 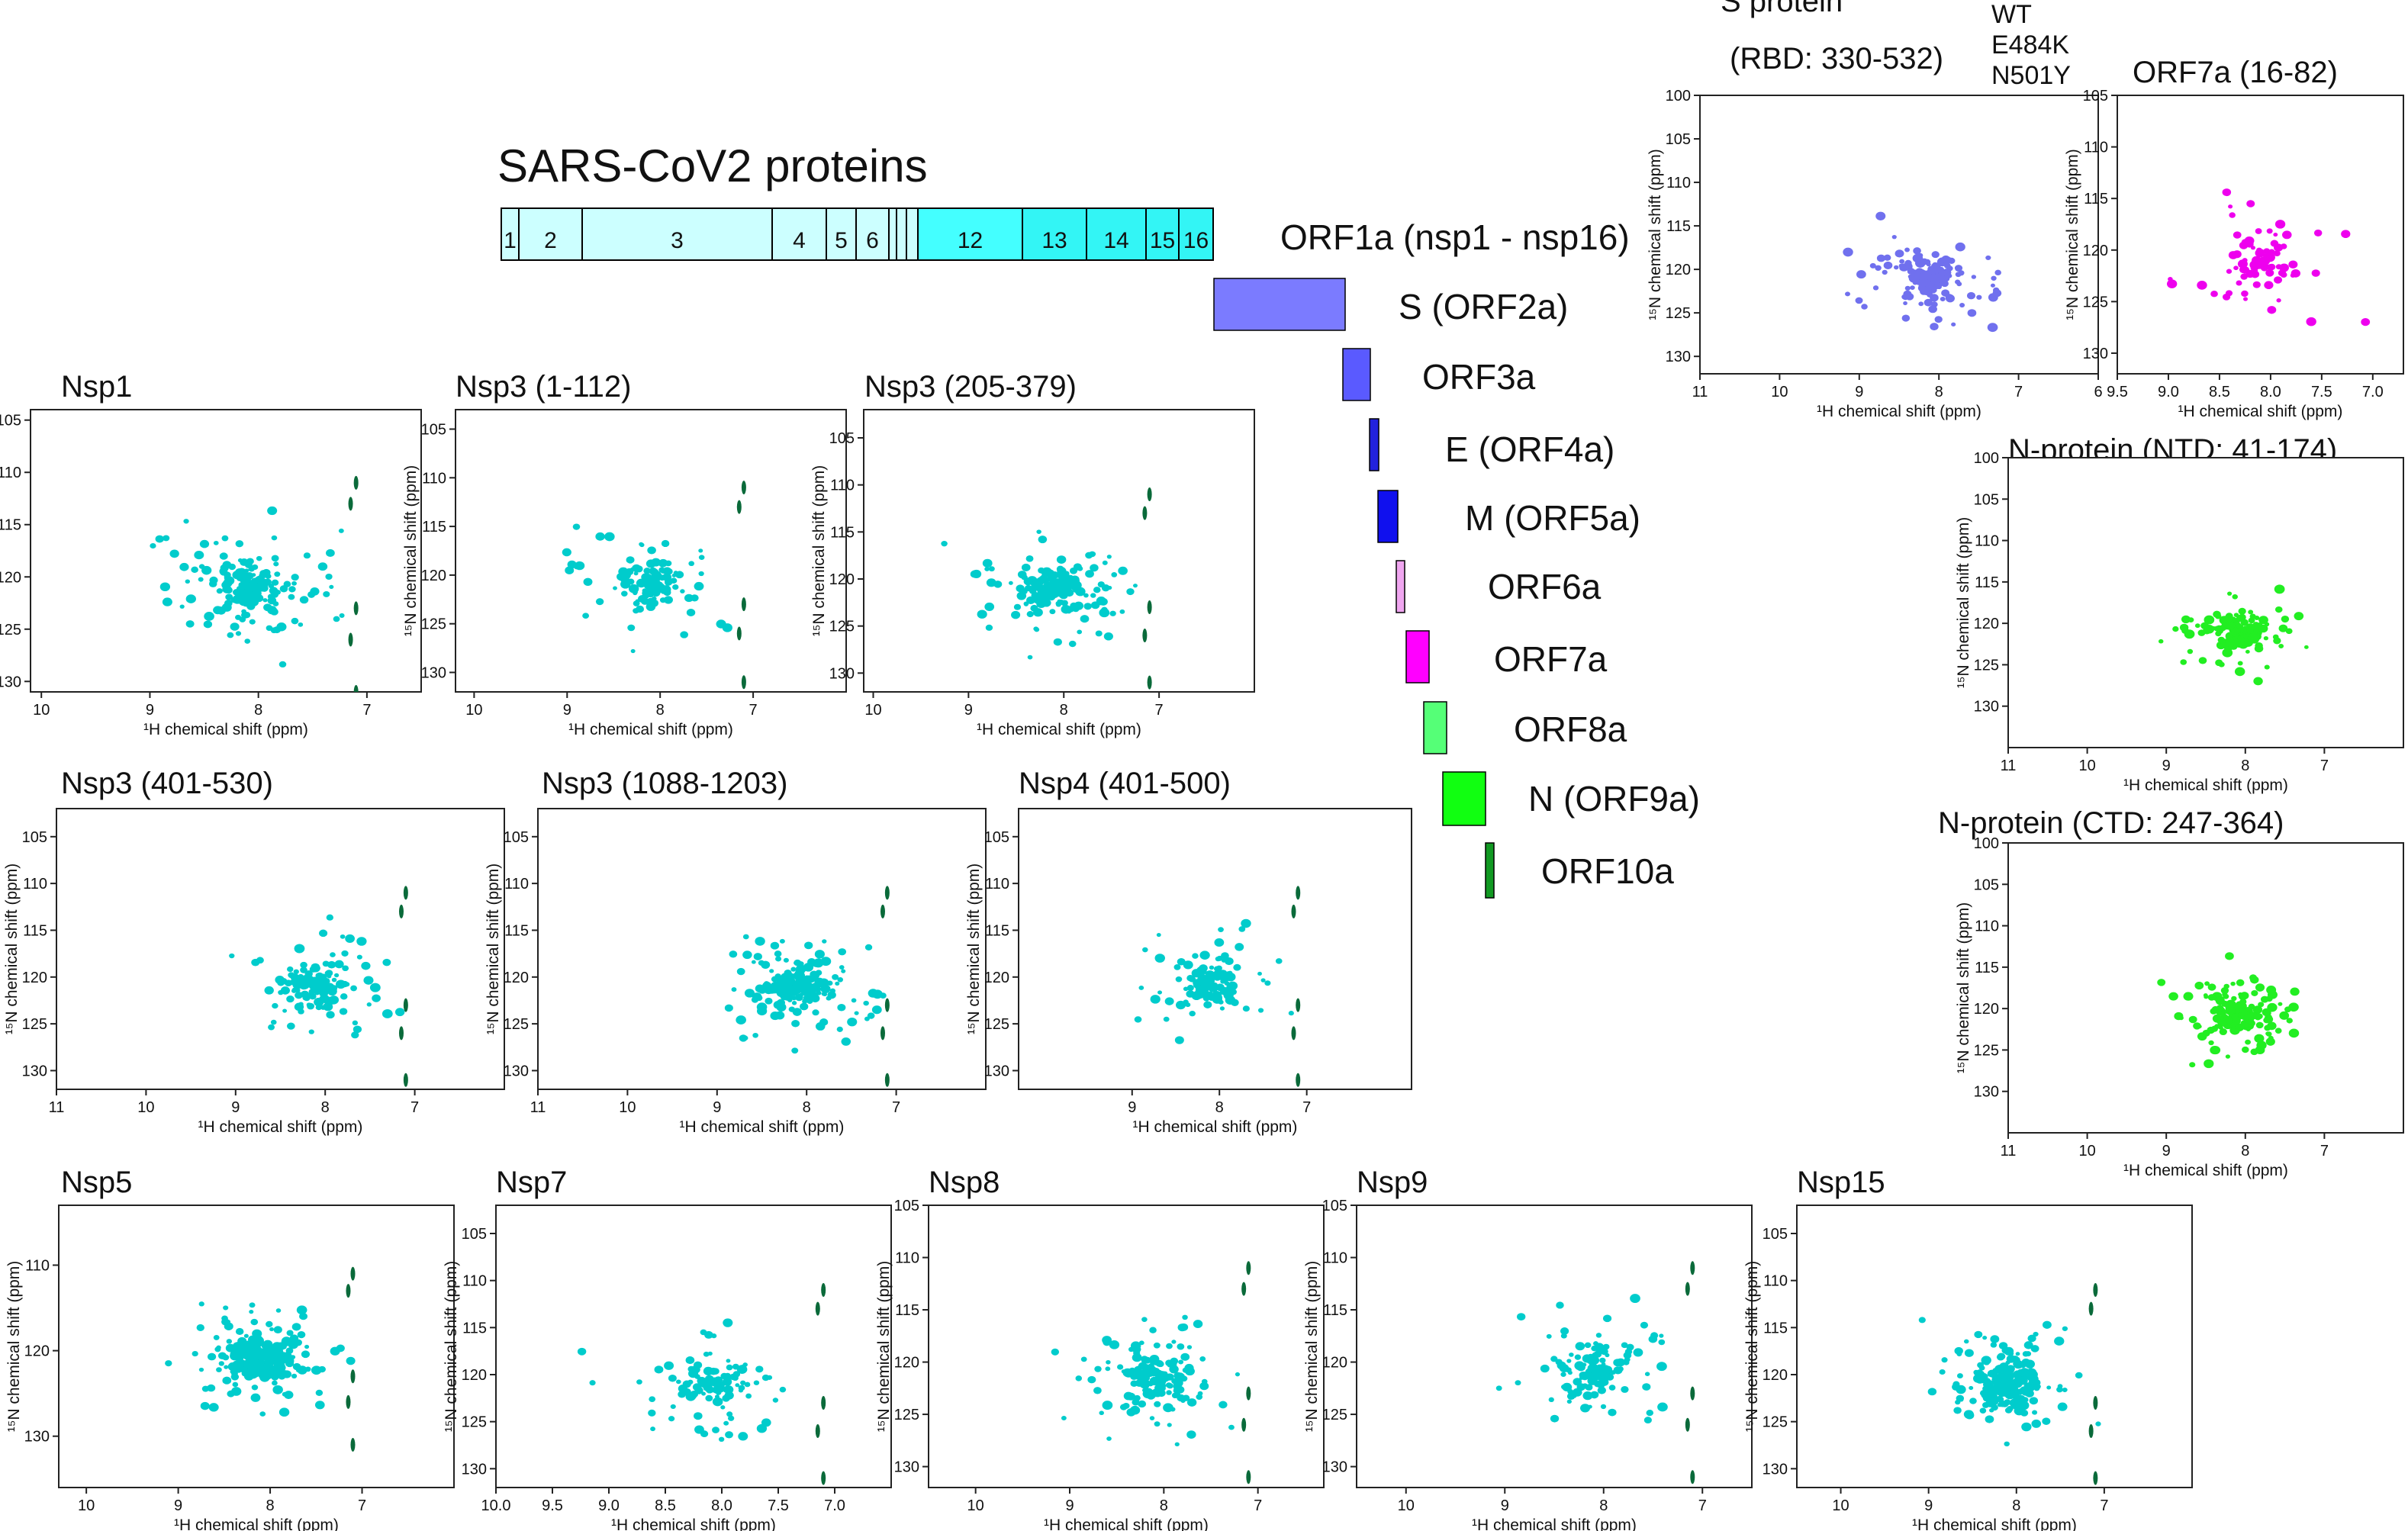 What do you see at coordinates (1986, 844) in the screenshot?
I see `y-tick-label: 100` at bounding box center [1986, 844].